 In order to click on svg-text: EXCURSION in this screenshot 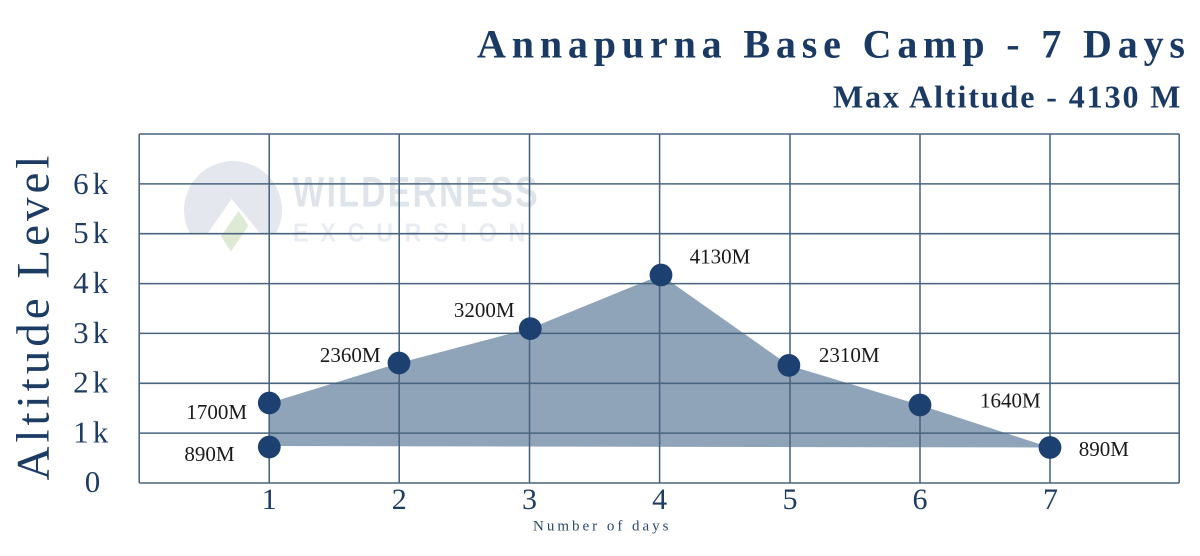, I will do `click(415, 233)`.